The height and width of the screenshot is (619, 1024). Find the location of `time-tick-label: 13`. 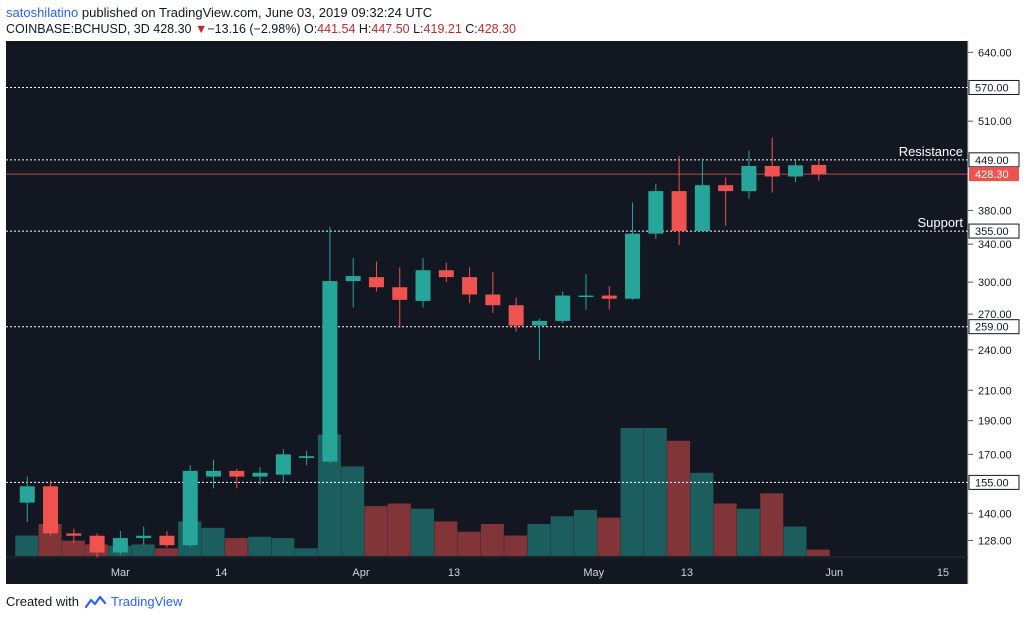

time-tick-label: 13 is located at coordinates (687, 573).